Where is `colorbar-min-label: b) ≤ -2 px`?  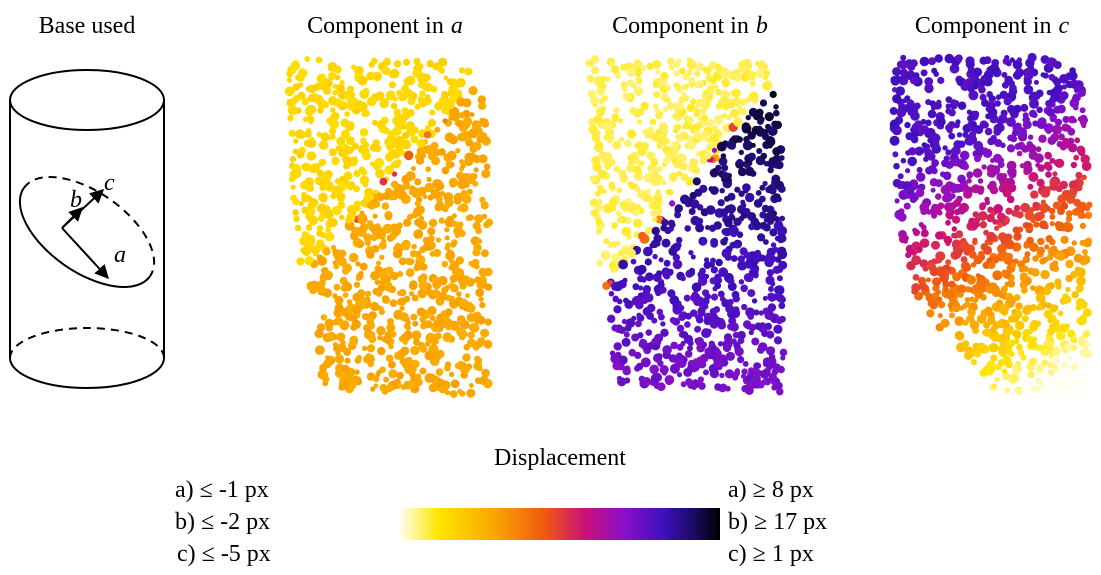
colorbar-min-label: b) ≤ -2 px is located at coordinates (222, 522).